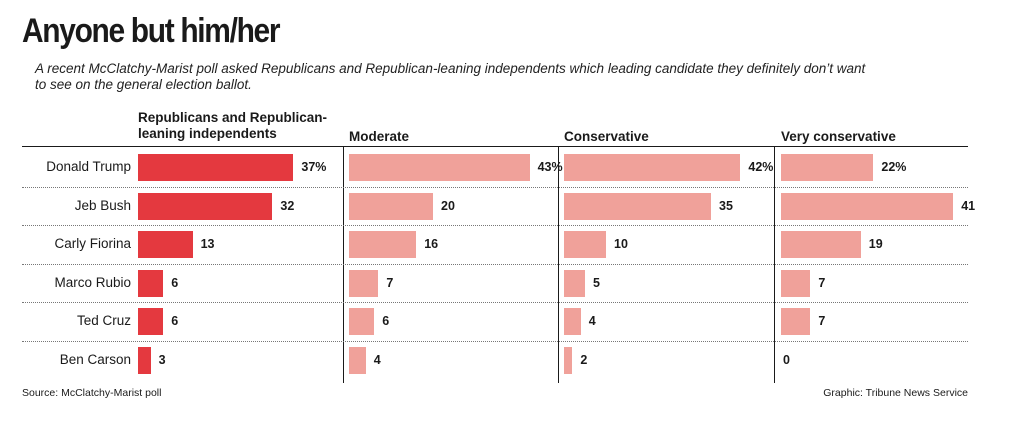  I want to click on bar-carly-fiorina-col3, so click(585, 244).